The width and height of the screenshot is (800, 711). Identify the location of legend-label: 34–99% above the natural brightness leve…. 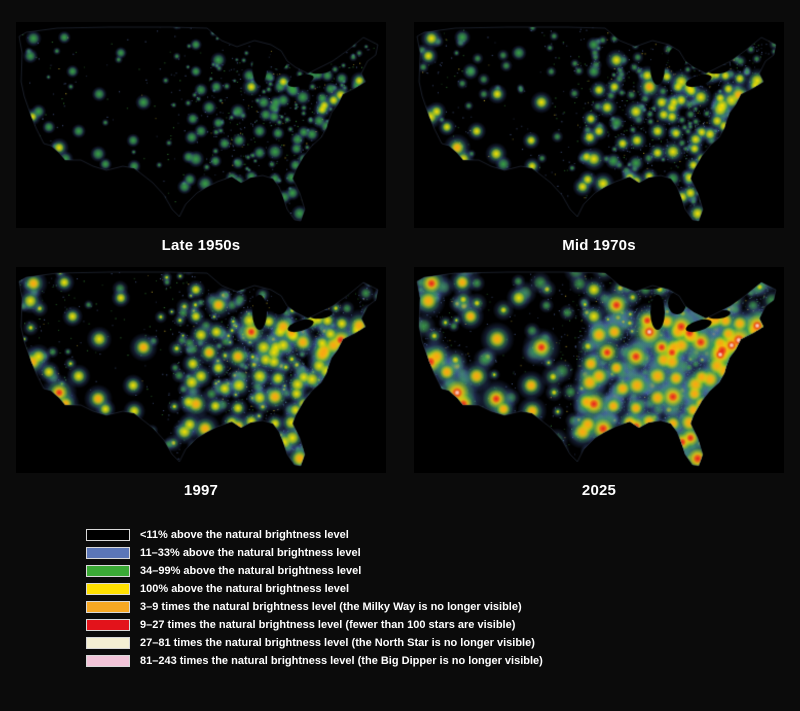
(251, 571).